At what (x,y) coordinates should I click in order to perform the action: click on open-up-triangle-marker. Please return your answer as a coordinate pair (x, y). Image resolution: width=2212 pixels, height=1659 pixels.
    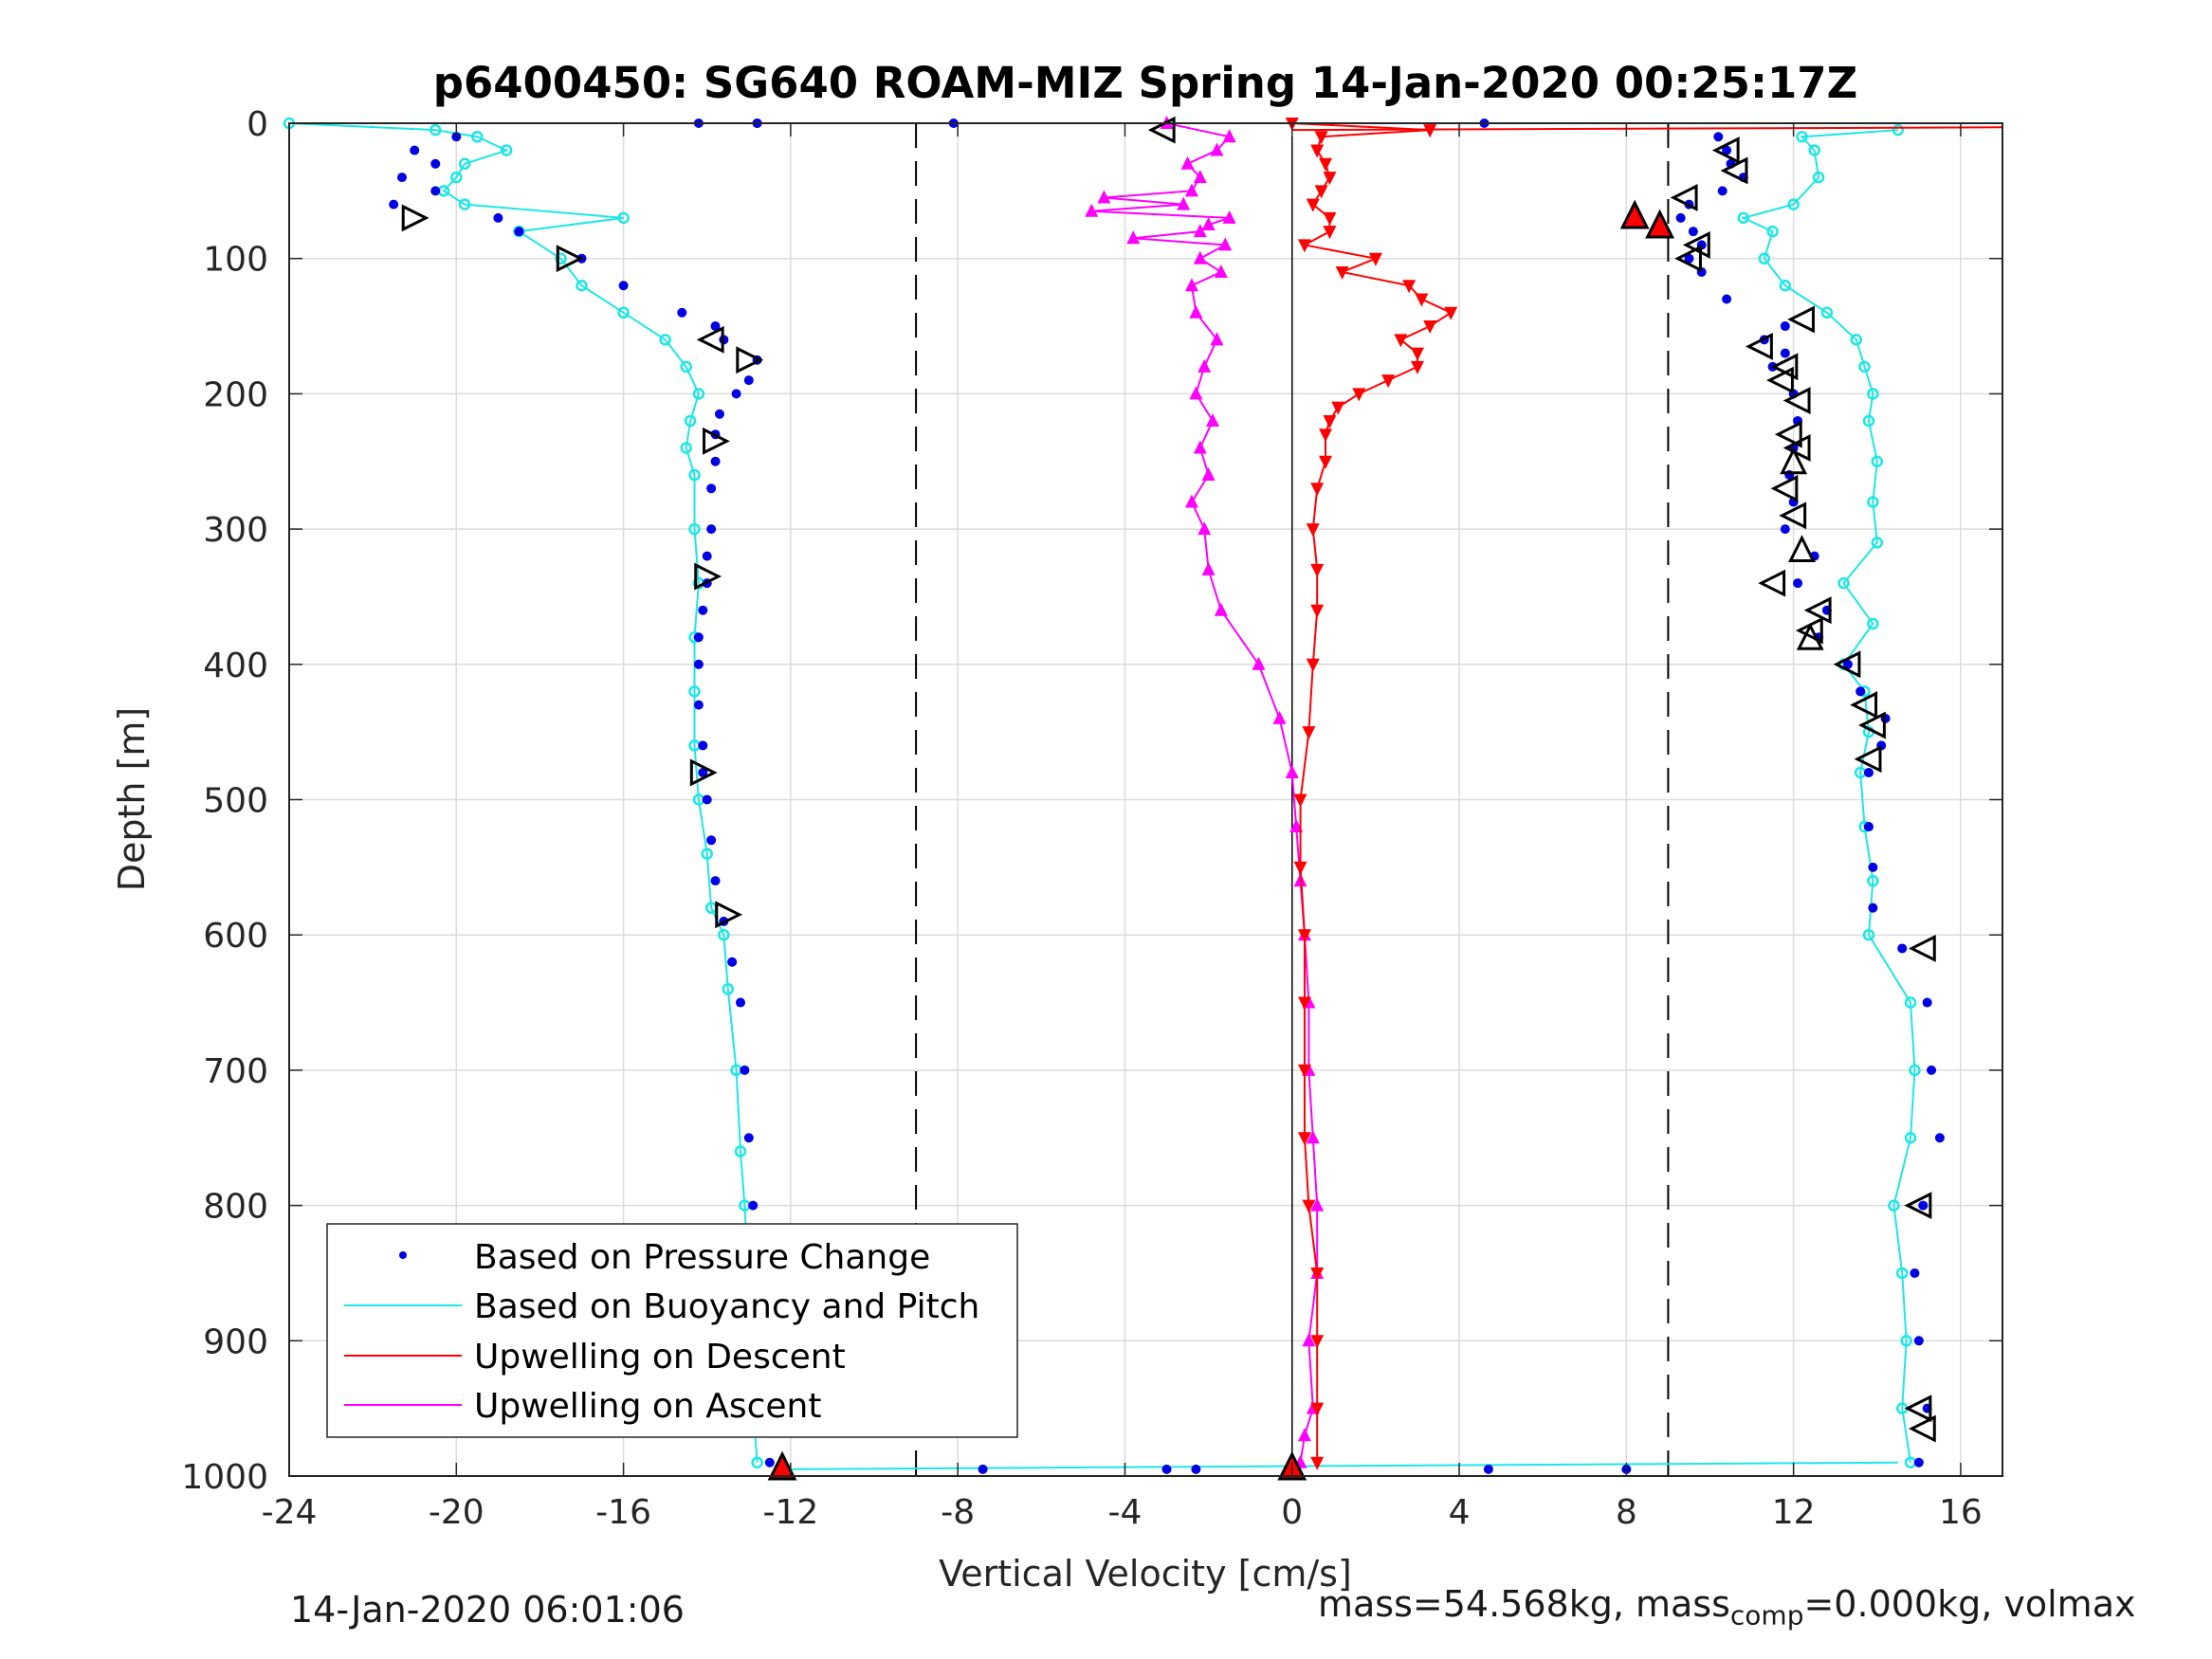
    Looking at the image, I should click on (1810, 636).